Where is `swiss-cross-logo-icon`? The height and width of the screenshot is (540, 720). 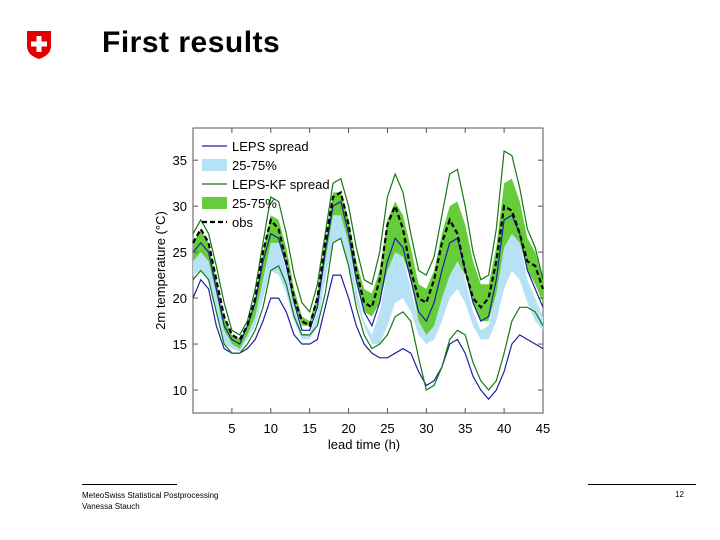 swiss-cross-logo-icon is located at coordinates (39, 45).